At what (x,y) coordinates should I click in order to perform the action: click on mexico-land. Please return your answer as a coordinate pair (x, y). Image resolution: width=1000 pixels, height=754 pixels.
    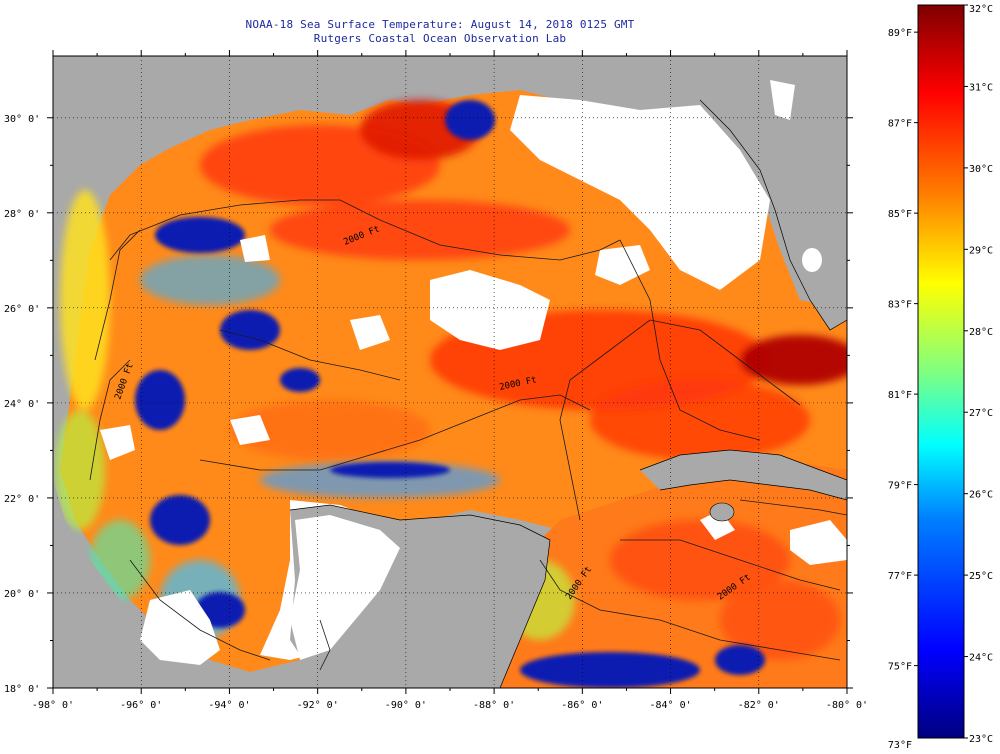
    Looking at the image, I should click on (121, 584).